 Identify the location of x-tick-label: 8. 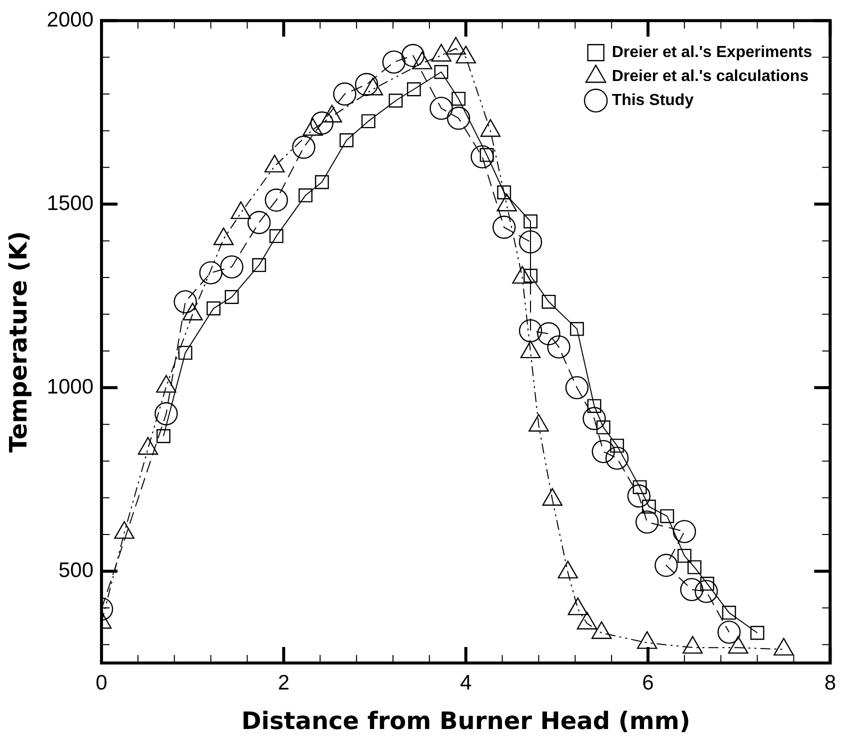
(830, 682).